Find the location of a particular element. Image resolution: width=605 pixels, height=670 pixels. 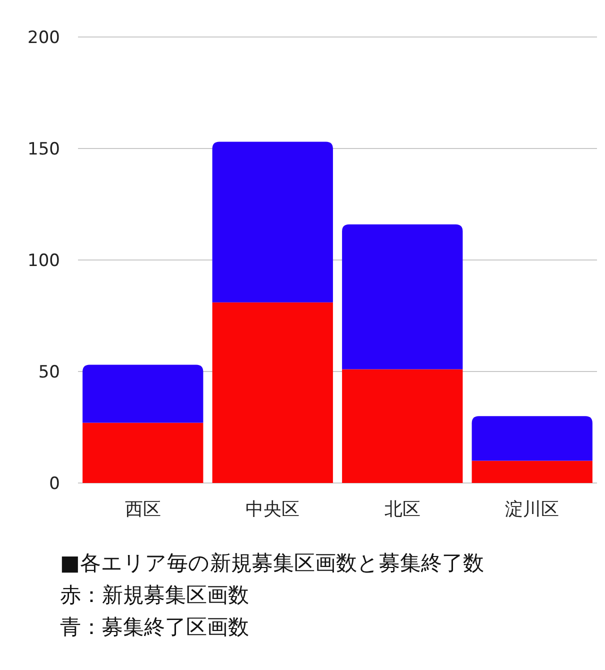

y-tick-label: 50 is located at coordinates (49, 372).